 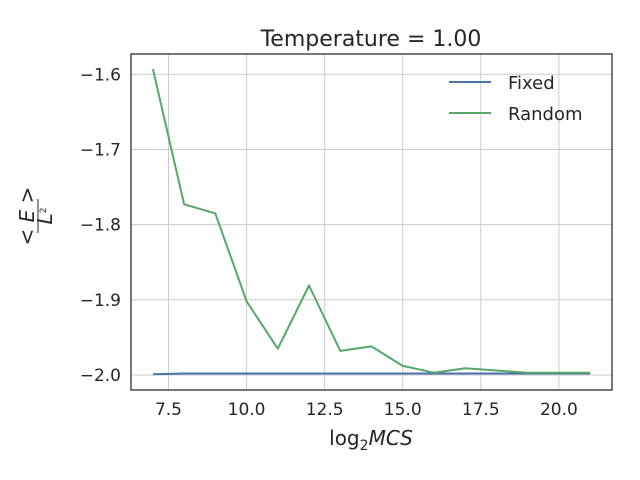 I want to click on y-axis-label-numerator: < E >, so click(x=27, y=216).